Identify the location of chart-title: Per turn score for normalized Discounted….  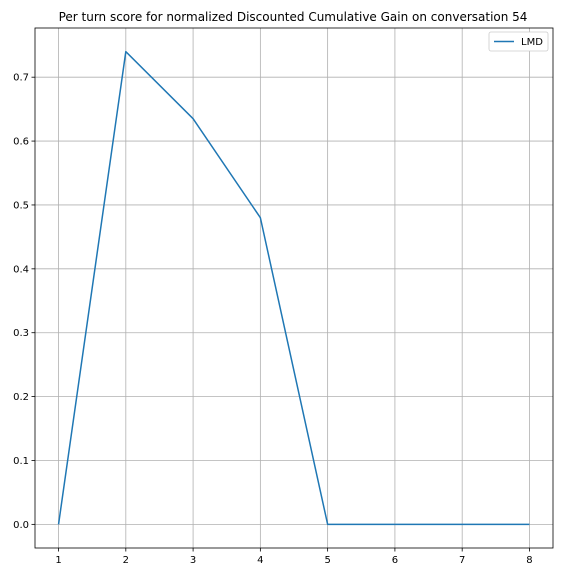
(293, 17).